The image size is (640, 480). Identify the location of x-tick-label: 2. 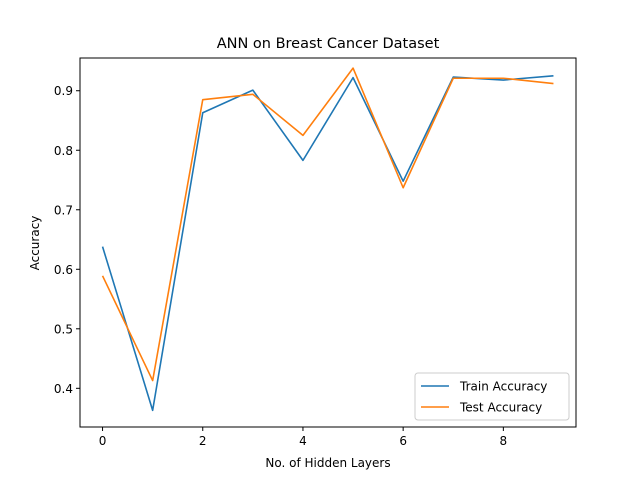
(203, 441).